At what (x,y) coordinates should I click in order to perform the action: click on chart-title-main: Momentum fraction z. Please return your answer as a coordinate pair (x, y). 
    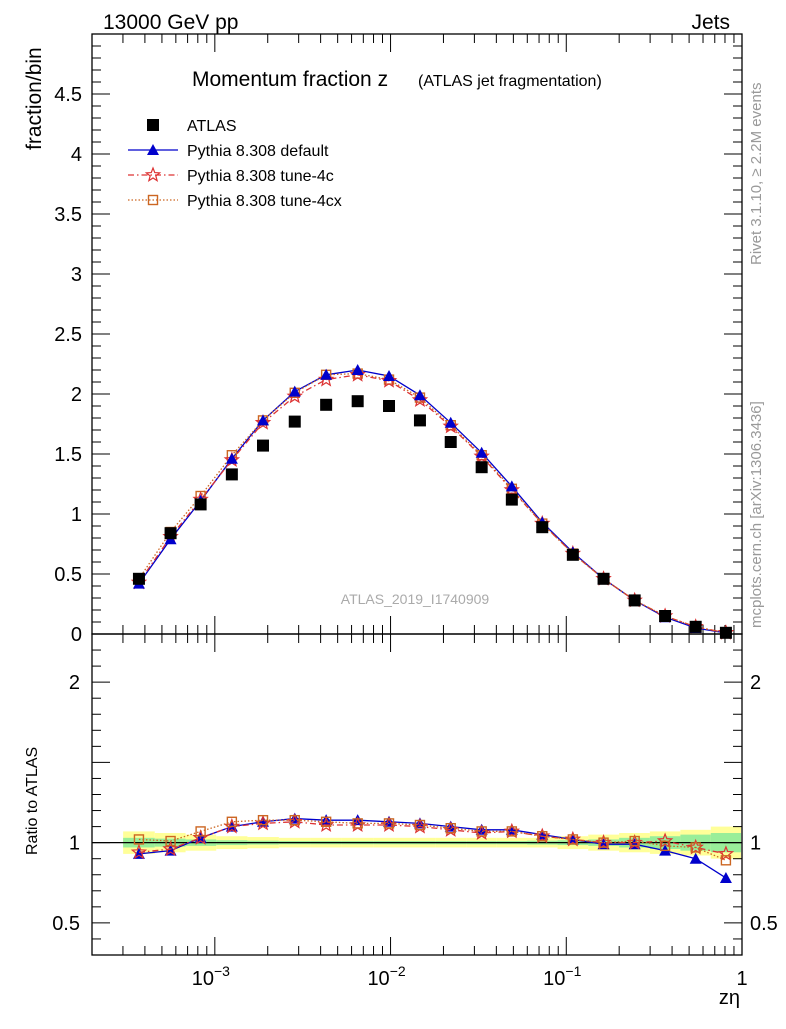
    Looking at the image, I should click on (290, 79).